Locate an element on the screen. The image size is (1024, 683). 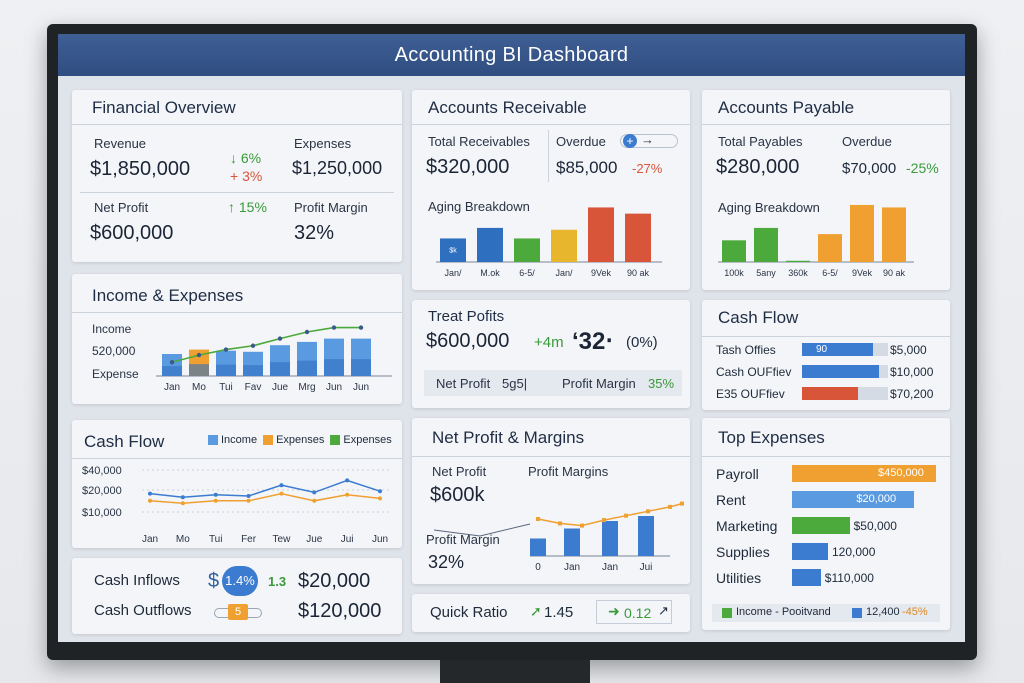
expense-row: Supplies 120,000 is located at coordinates (826, 551).